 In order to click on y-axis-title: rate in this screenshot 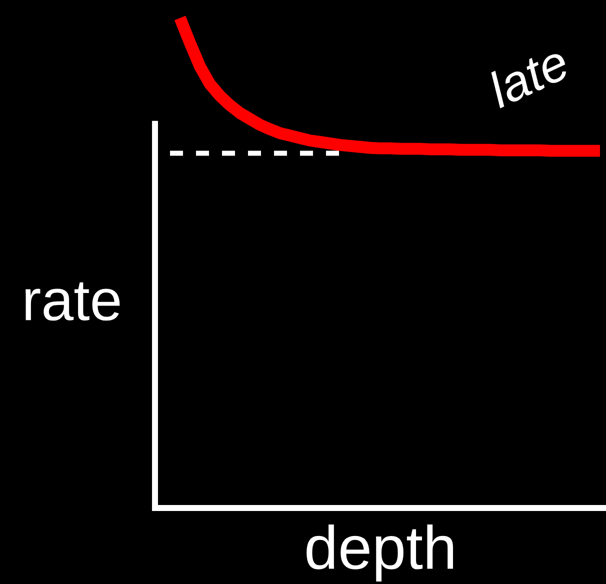, I will do `click(73, 301)`.